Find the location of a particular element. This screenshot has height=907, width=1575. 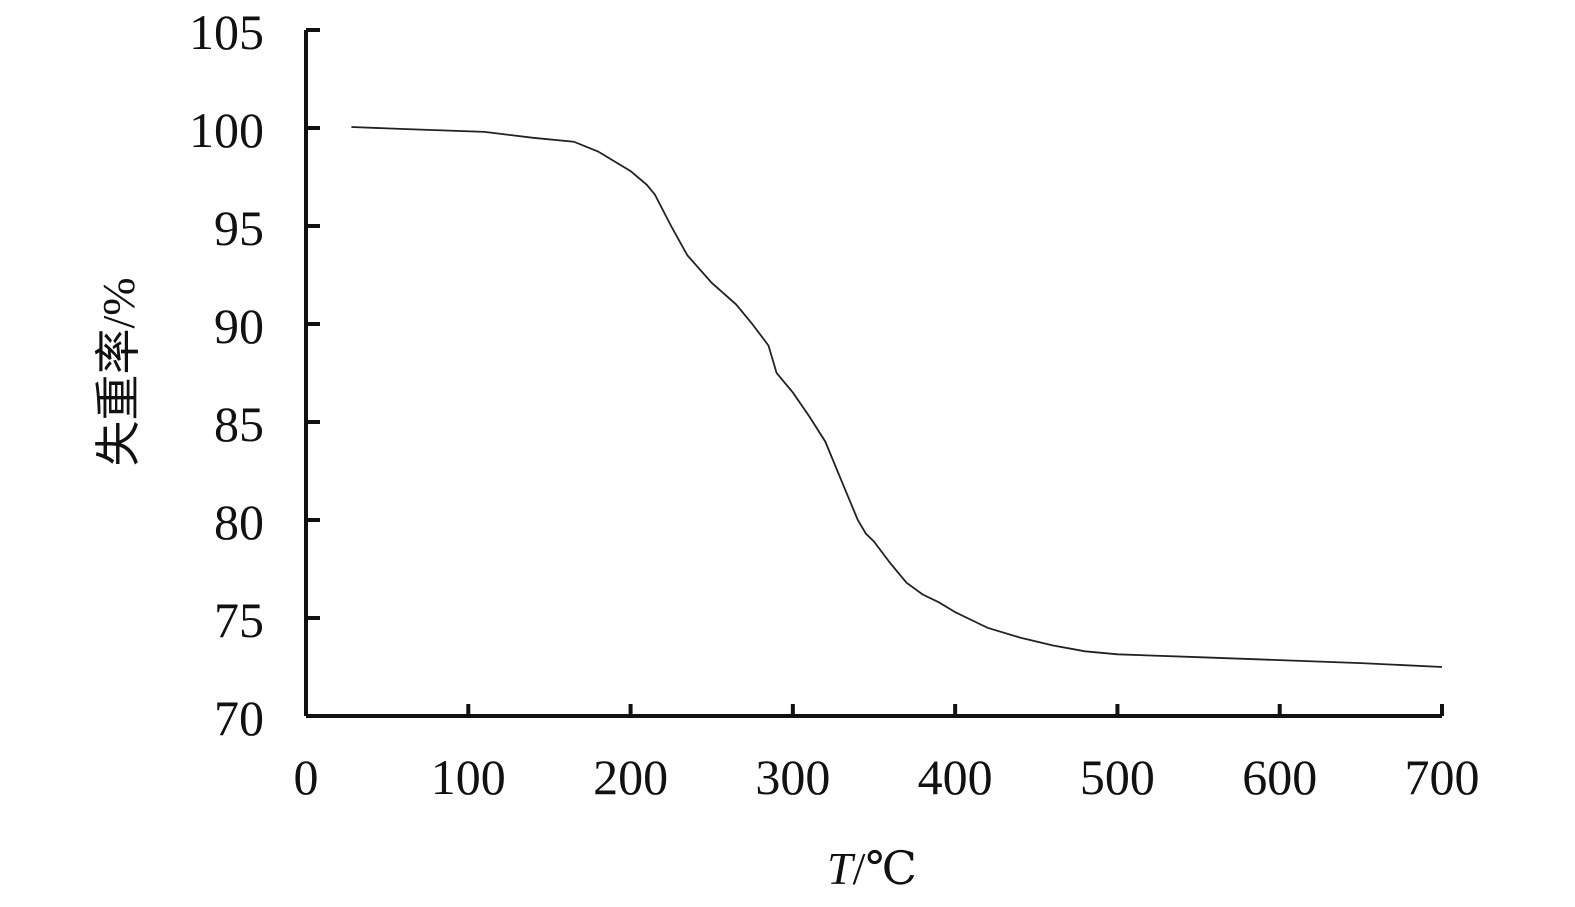

y-axis-ticks: 70 75 80 85 90 95 100 105 is located at coordinates (254, 375).